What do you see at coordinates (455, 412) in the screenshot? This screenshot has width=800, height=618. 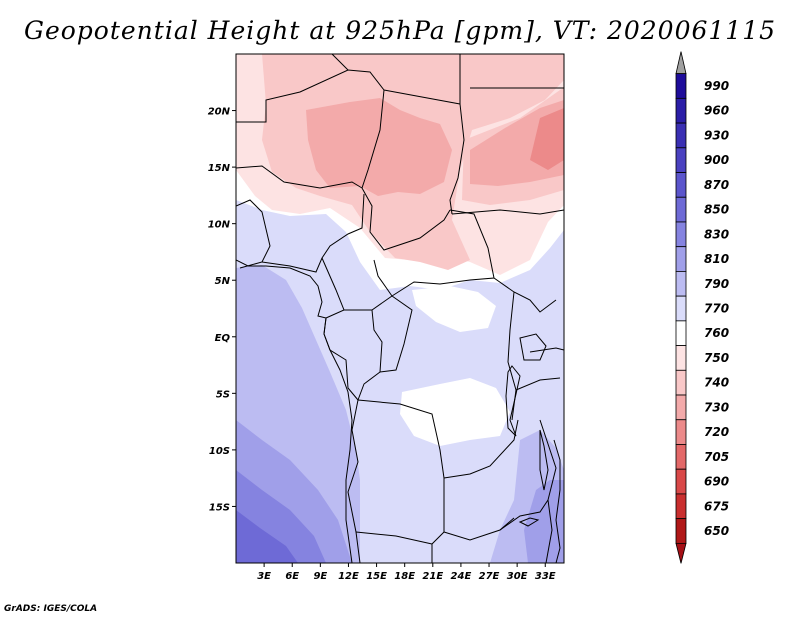 I see `region-760-interior` at bounding box center [455, 412].